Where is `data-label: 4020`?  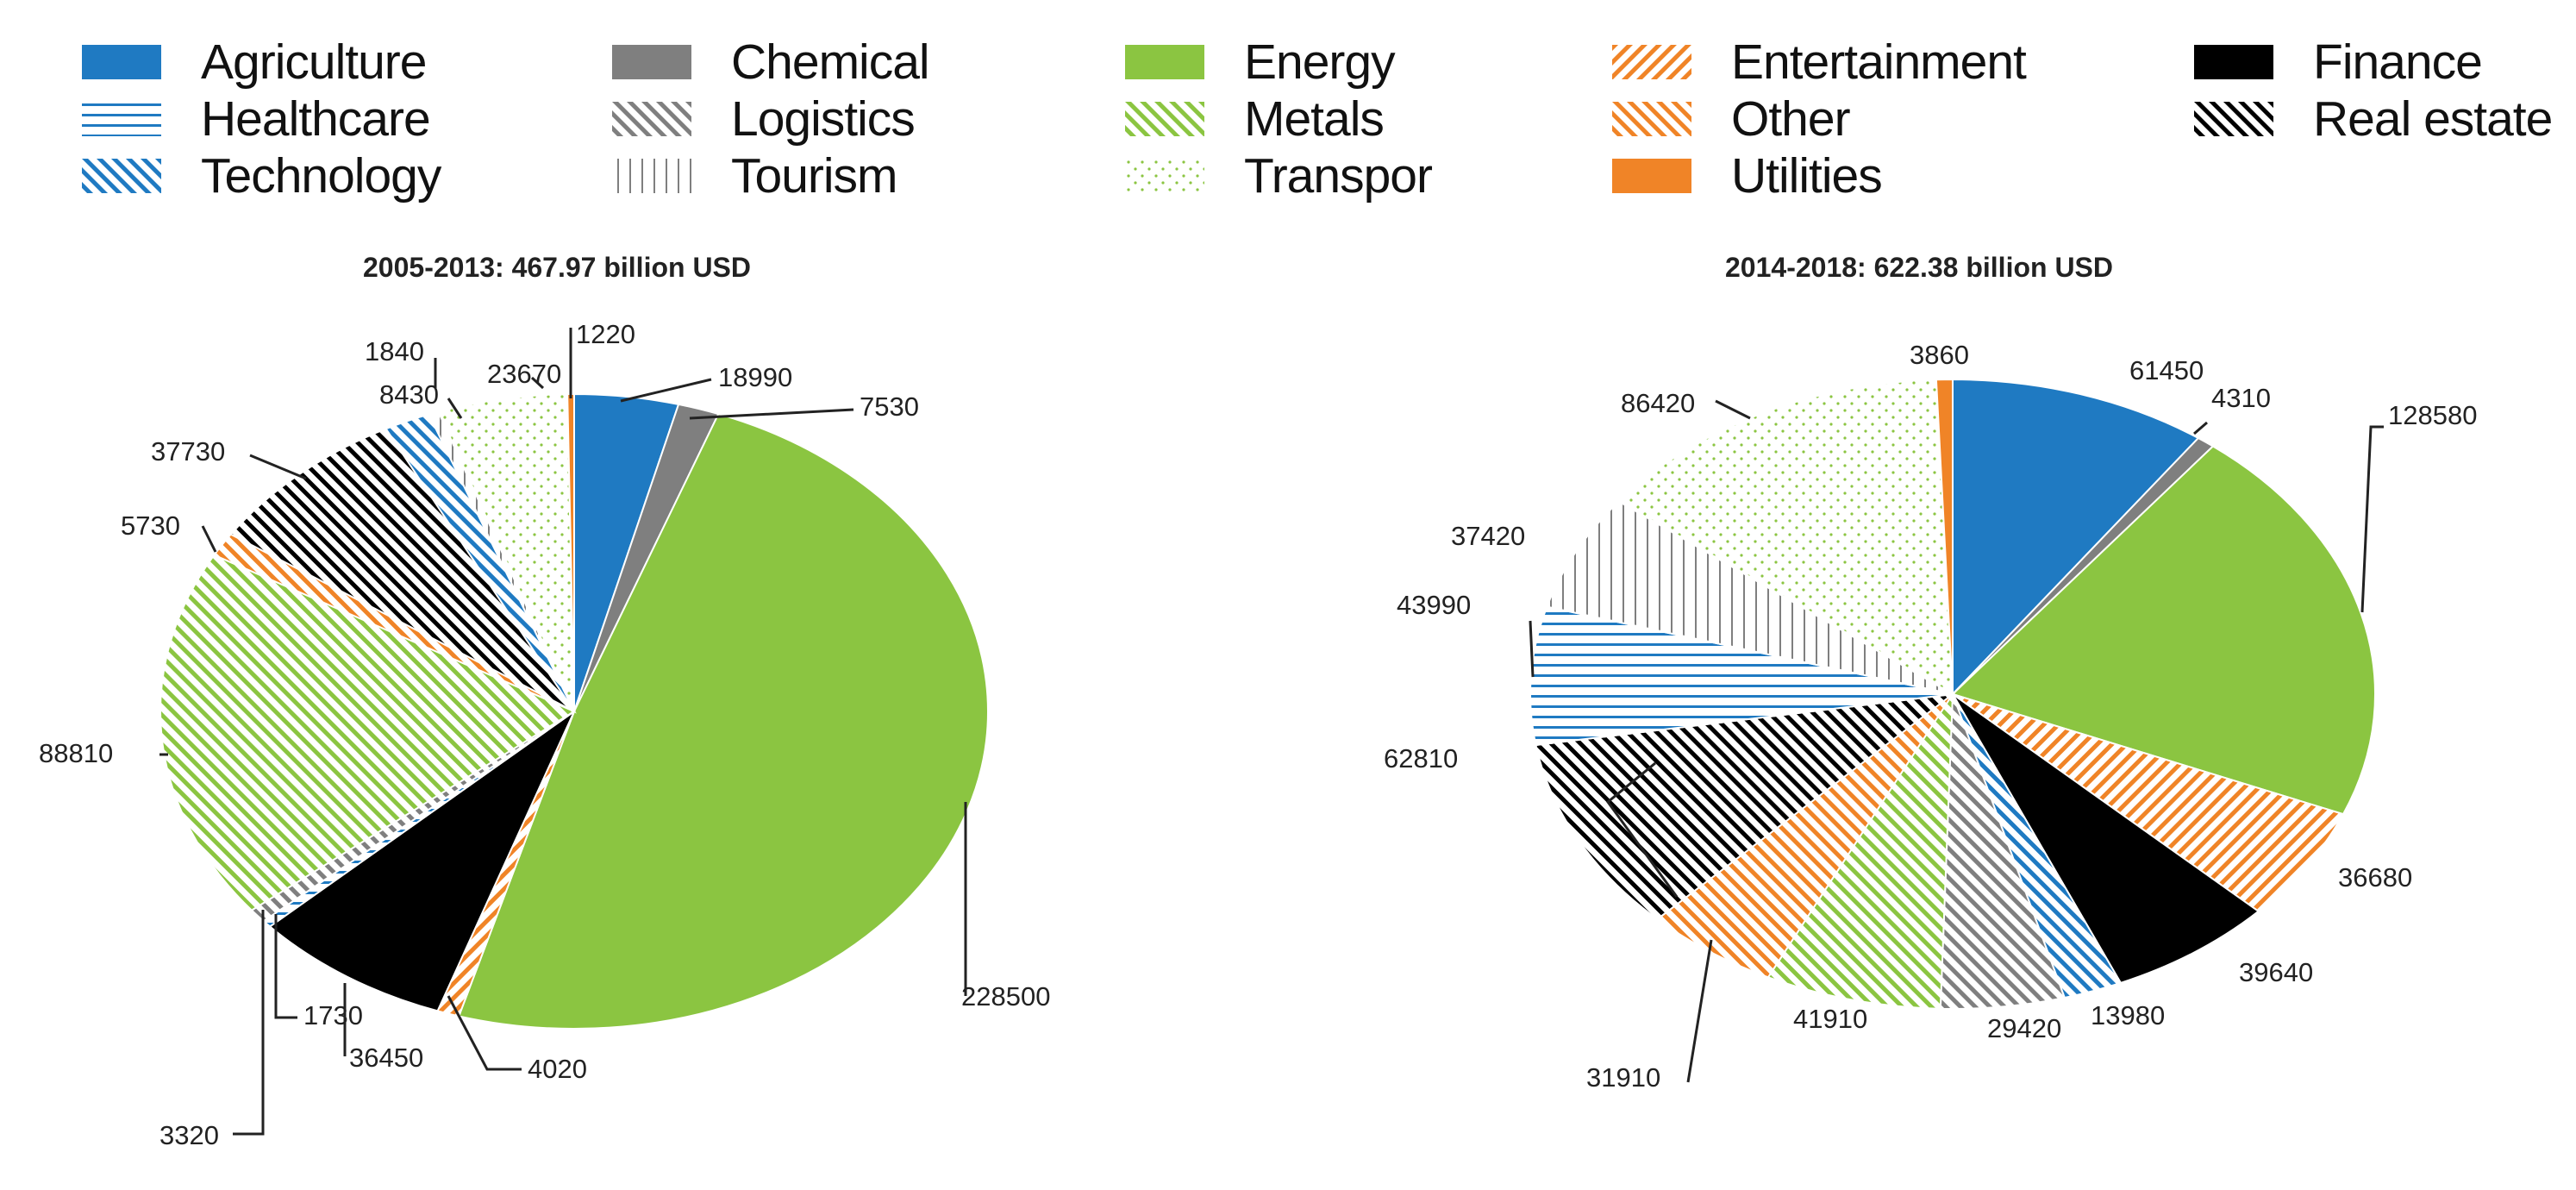
data-label: 4020 is located at coordinates (557, 1069).